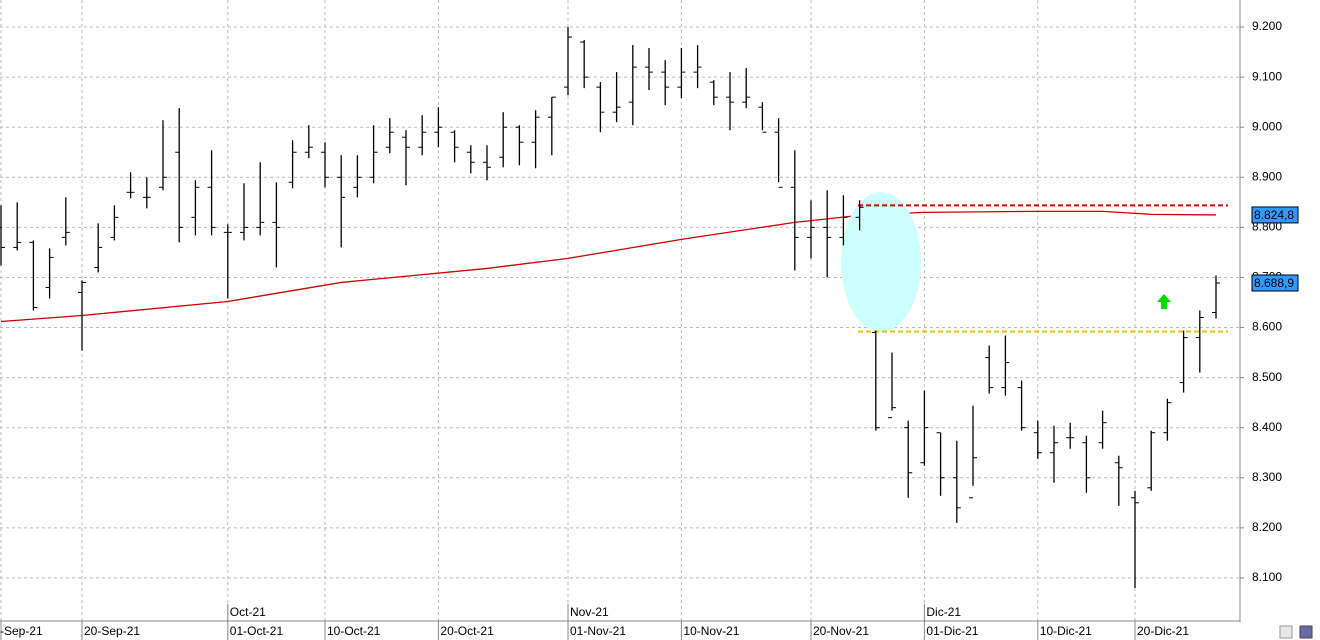  I want to click on price-label: 8.688,9, so click(1274, 283).